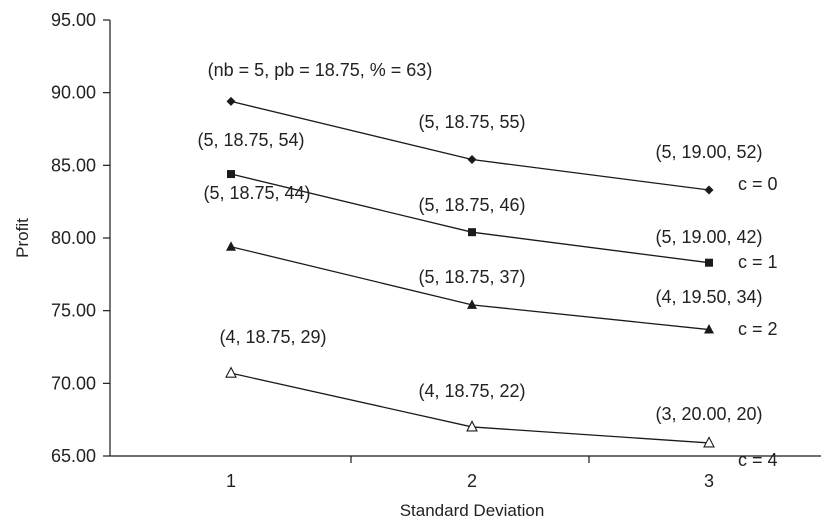 This screenshot has width=821, height=525. I want to click on data-label: (5, 18.75, 37), so click(471, 277).